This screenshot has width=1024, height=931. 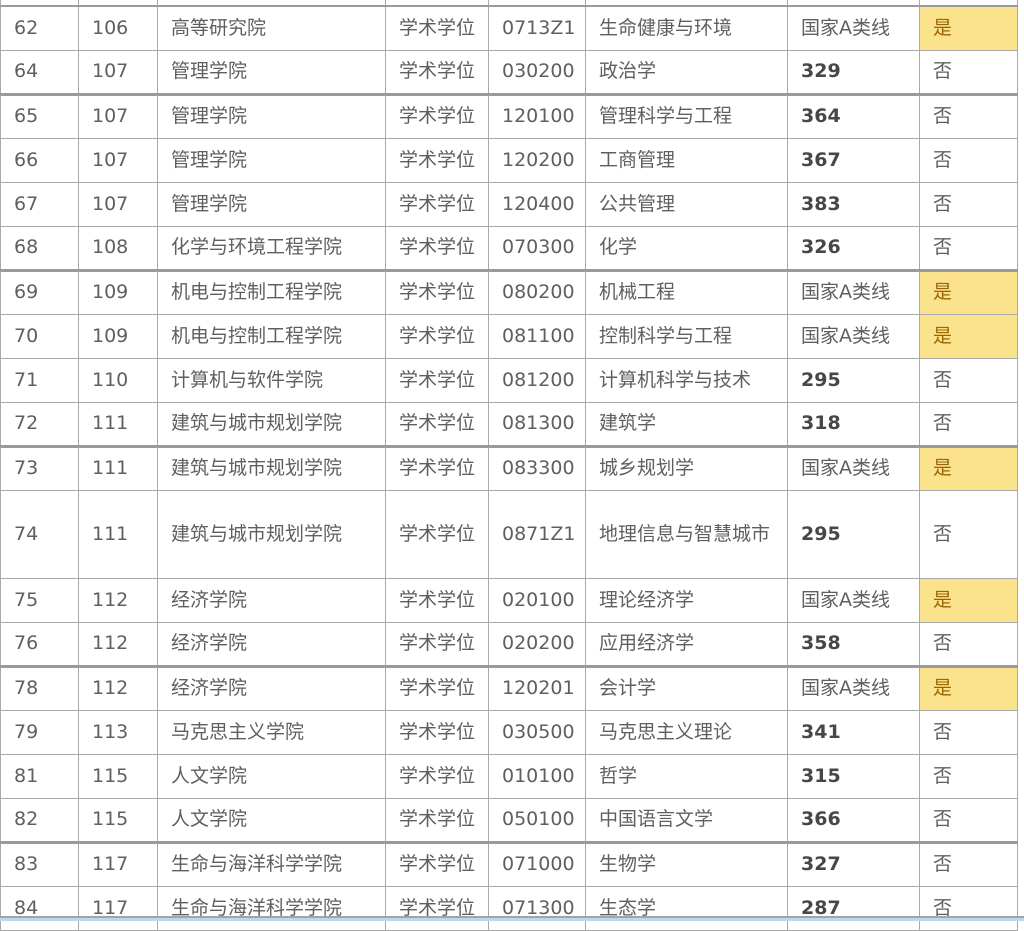 What do you see at coordinates (686, 732) in the screenshot?
I see `cell-major-name: 马克思主义理论` at bounding box center [686, 732].